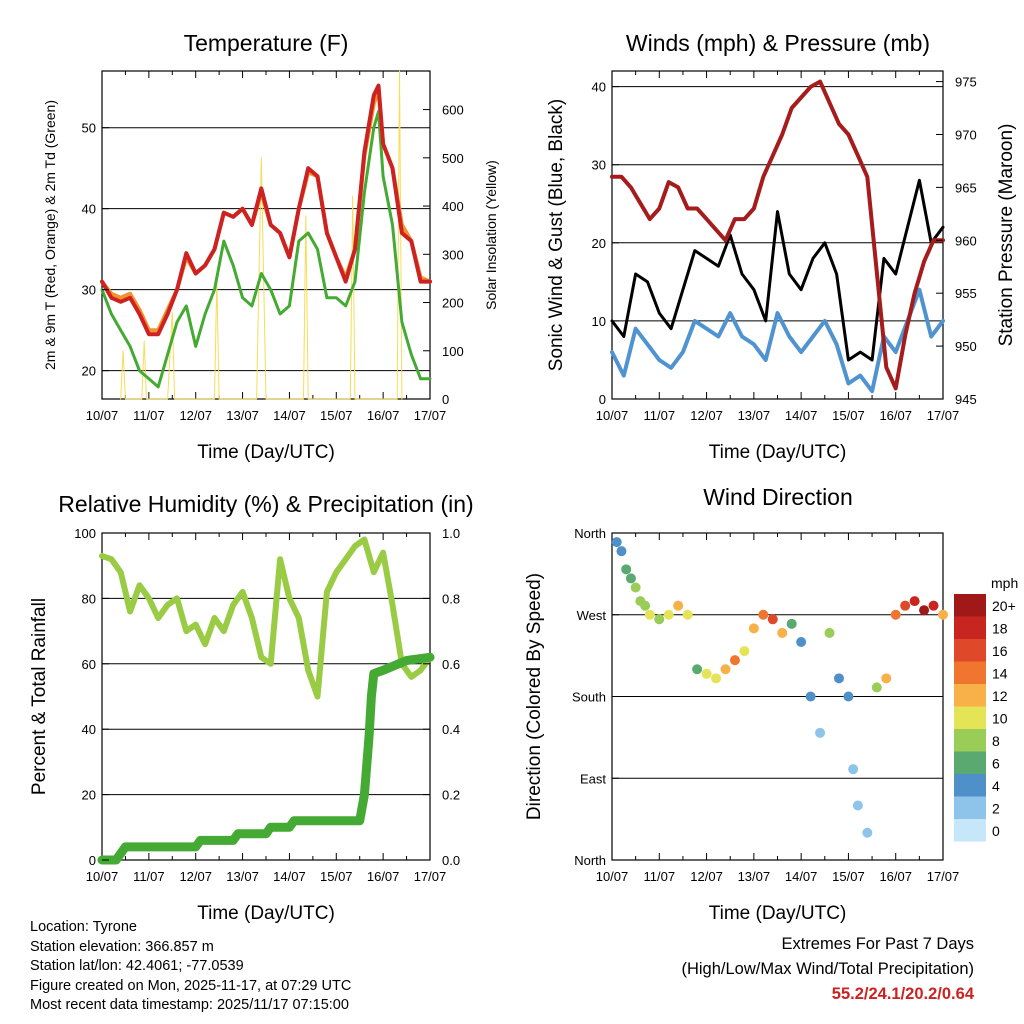  What do you see at coordinates (383, 876) in the screenshot?
I see `x-tick-label-2: 16/07` at bounding box center [383, 876].